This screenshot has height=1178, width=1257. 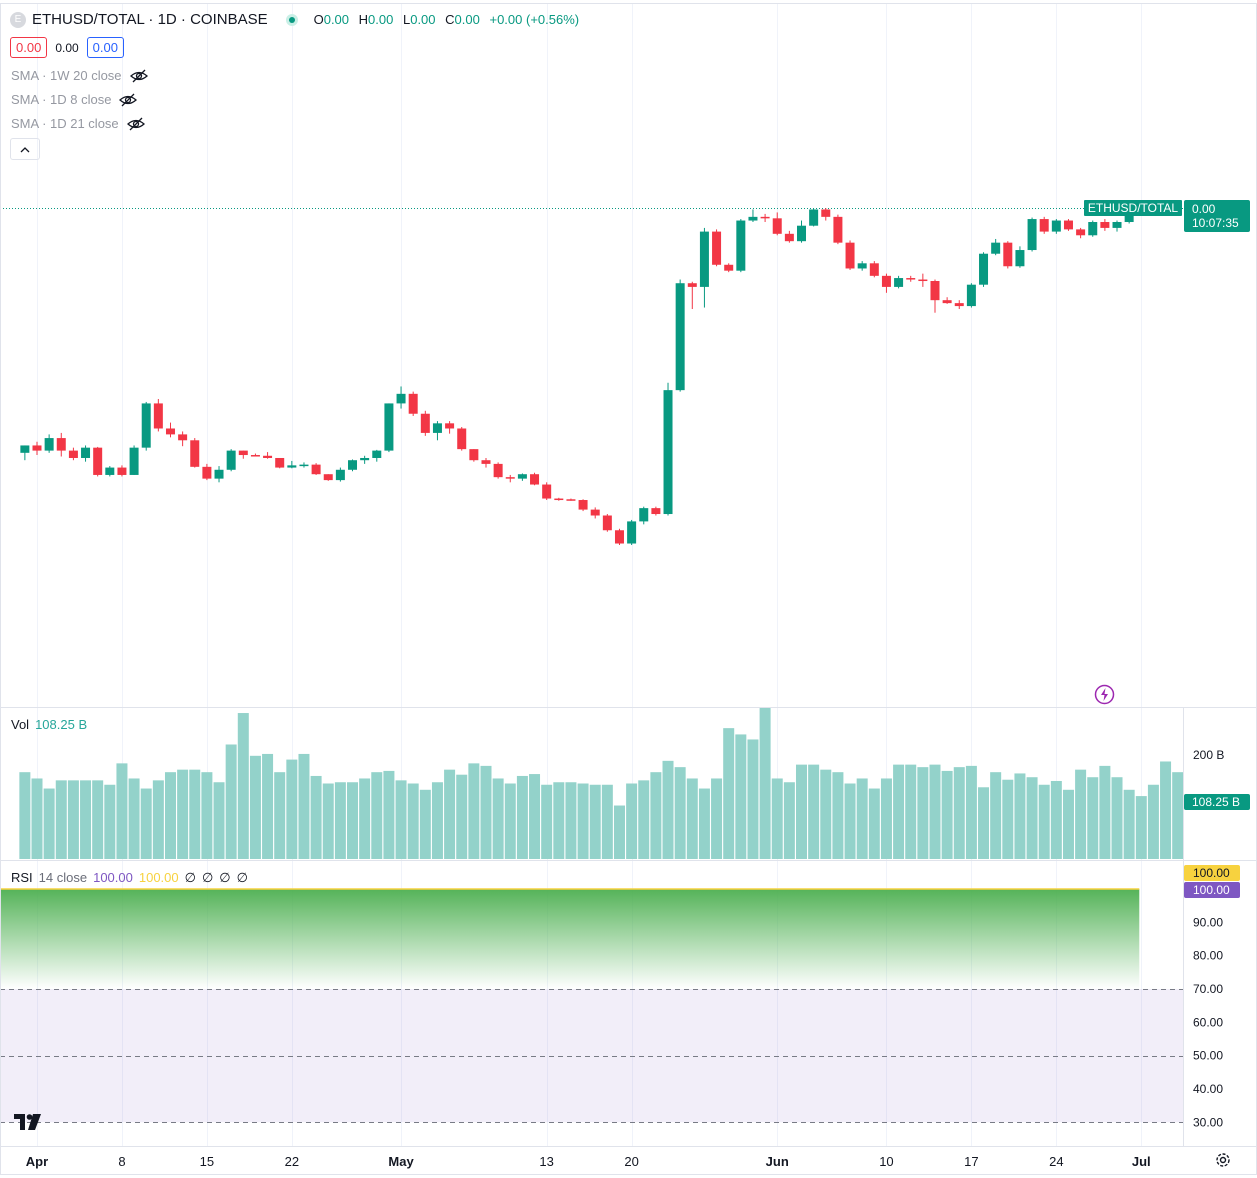 What do you see at coordinates (591, 1055) in the screenshot?
I see `rsi-band` at bounding box center [591, 1055].